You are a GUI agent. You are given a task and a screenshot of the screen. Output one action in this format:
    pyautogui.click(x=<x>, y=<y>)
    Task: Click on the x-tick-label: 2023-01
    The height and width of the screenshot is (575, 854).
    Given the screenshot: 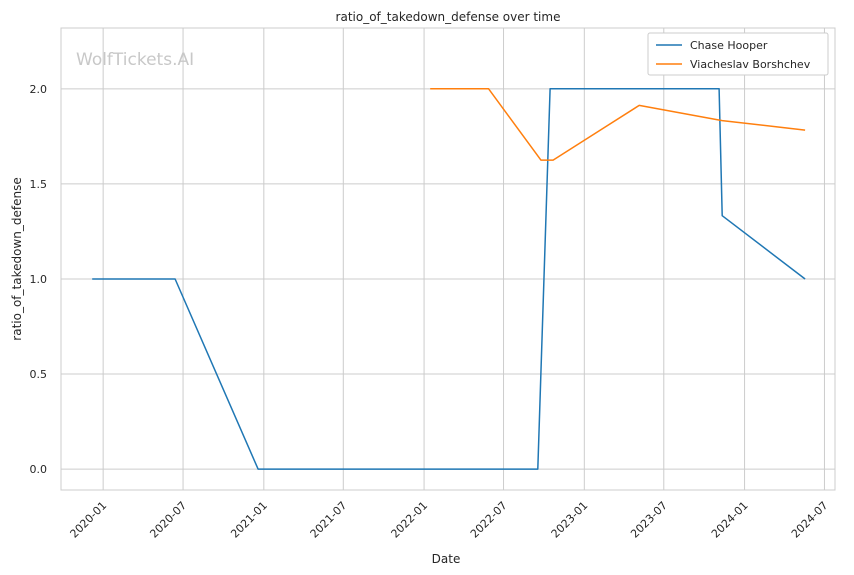 What is the action you would take?
    pyautogui.click(x=570, y=520)
    